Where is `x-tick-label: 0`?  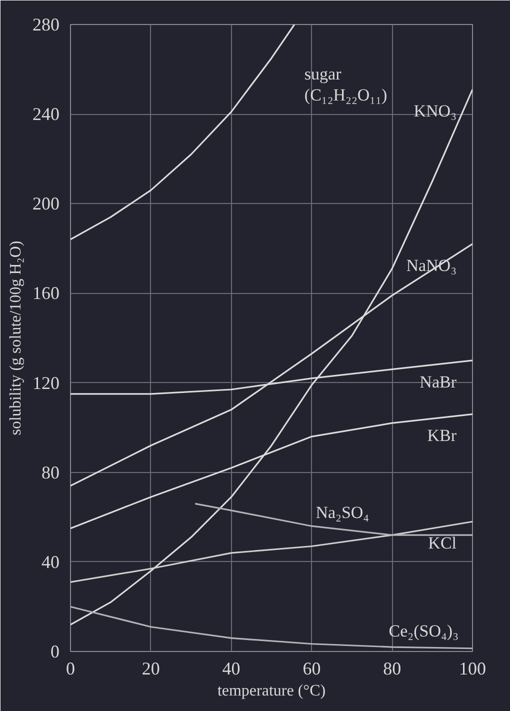
x-tick-label: 0 is located at coordinates (70, 668).